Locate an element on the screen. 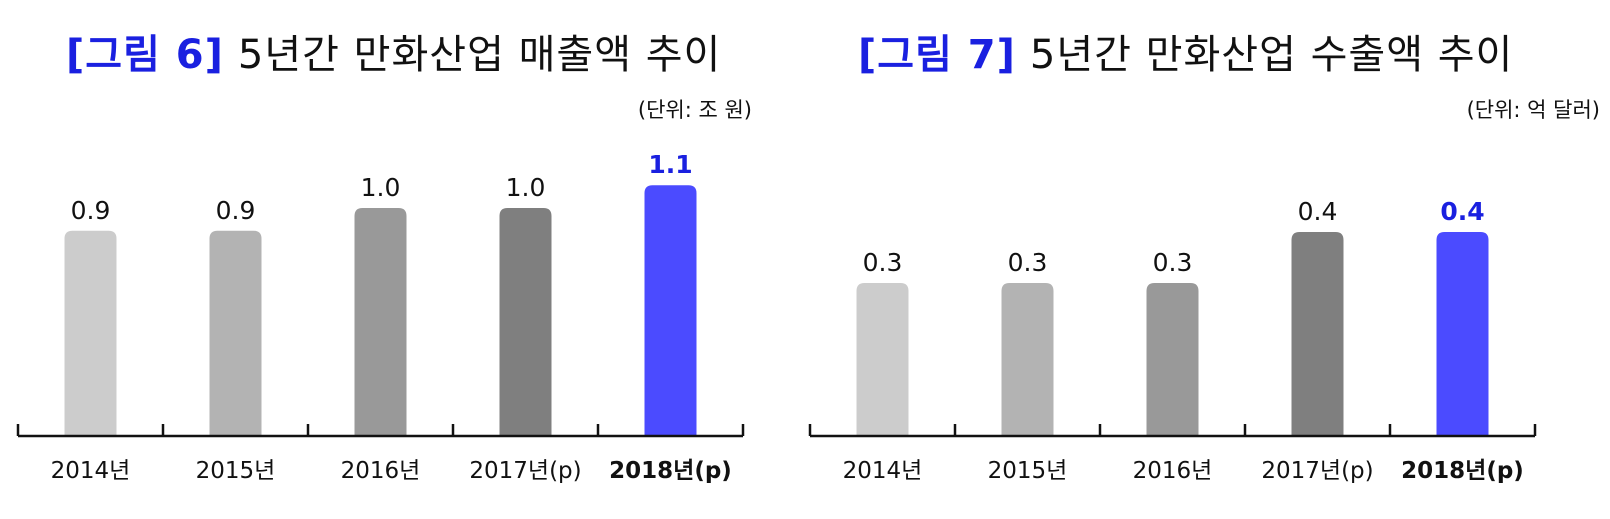 The image size is (1610, 519). unit-label: (단위: 조 원) is located at coordinates (694, 110).